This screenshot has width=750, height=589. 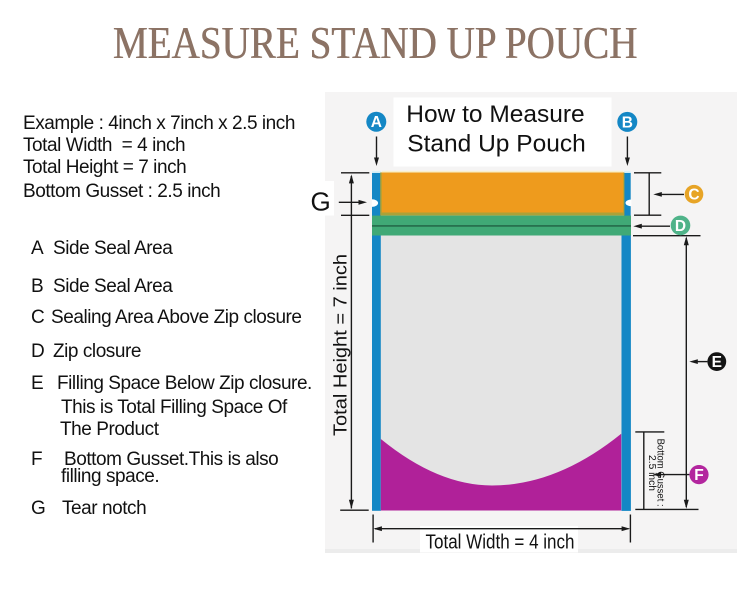 What do you see at coordinates (340, 345) in the screenshot?
I see `svg-text: Total Height = 7 inch` at bounding box center [340, 345].